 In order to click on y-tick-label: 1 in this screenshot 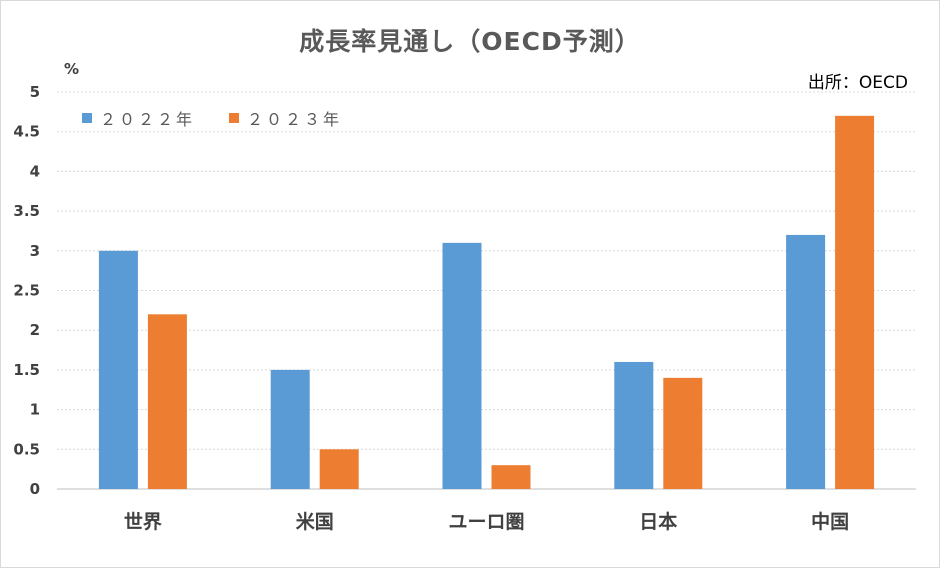, I will do `click(35, 410)`.